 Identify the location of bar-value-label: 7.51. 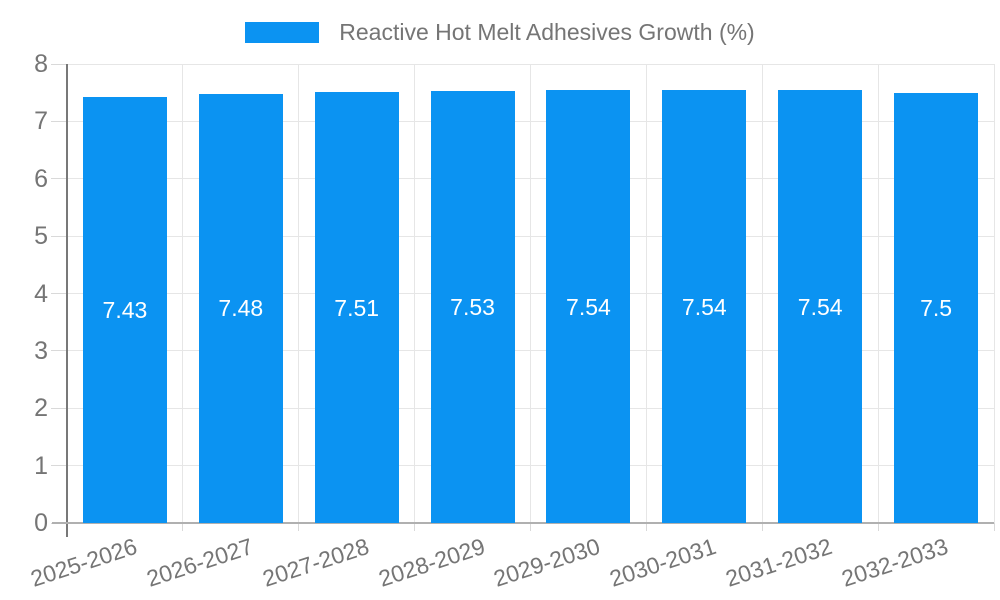
(357, 307).